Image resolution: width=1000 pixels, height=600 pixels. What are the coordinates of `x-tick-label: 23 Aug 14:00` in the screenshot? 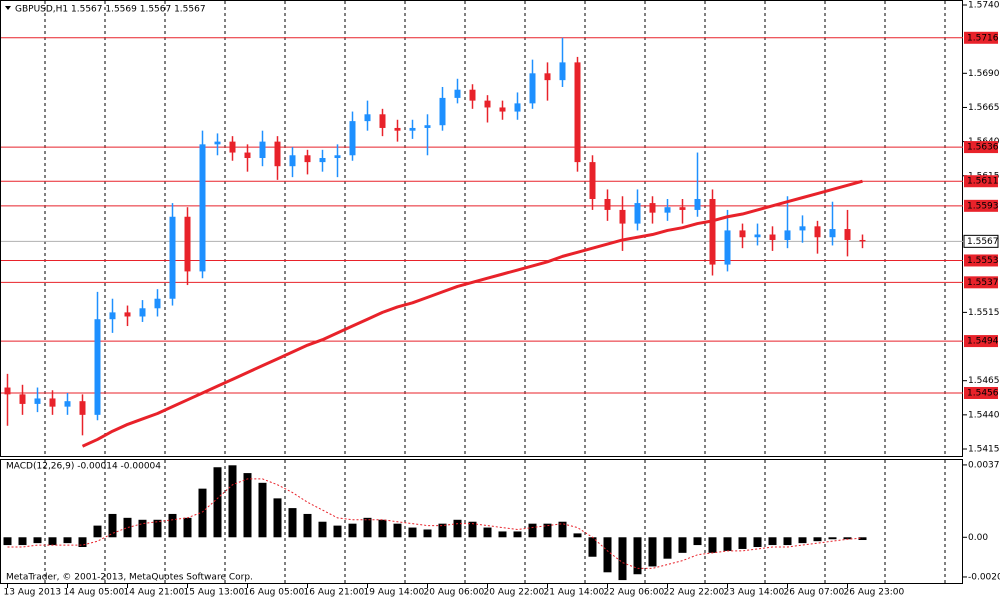 It's located at (754, 593).